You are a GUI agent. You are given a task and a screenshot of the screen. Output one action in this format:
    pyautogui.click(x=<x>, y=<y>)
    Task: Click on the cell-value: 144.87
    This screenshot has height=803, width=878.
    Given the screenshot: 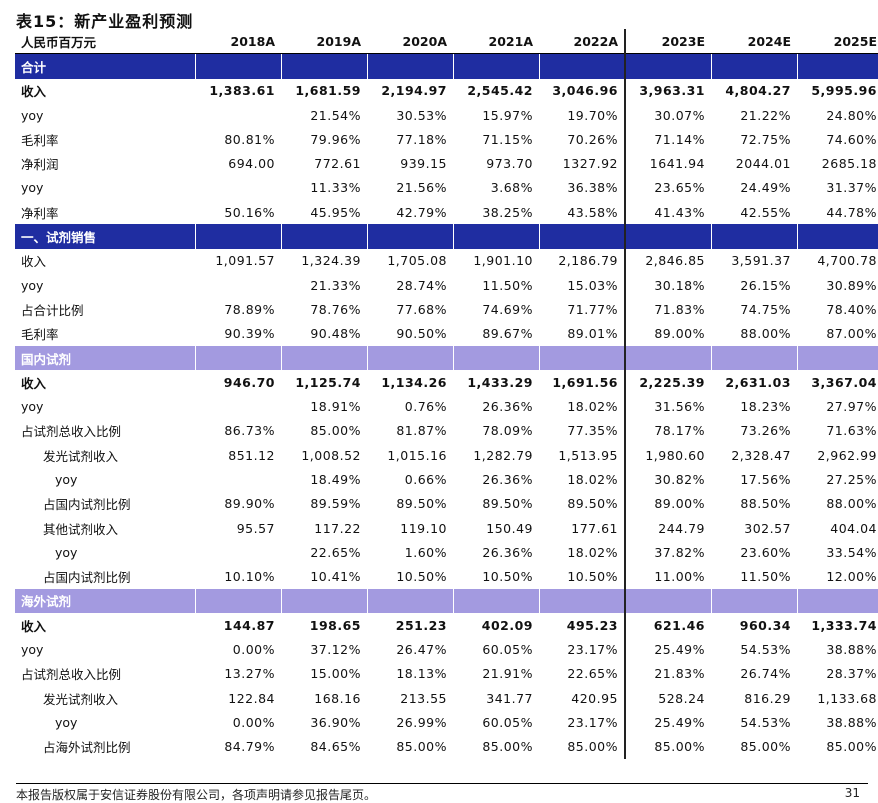 What is the action you would take?
    pyautogui.click(x=249, y=625)
    